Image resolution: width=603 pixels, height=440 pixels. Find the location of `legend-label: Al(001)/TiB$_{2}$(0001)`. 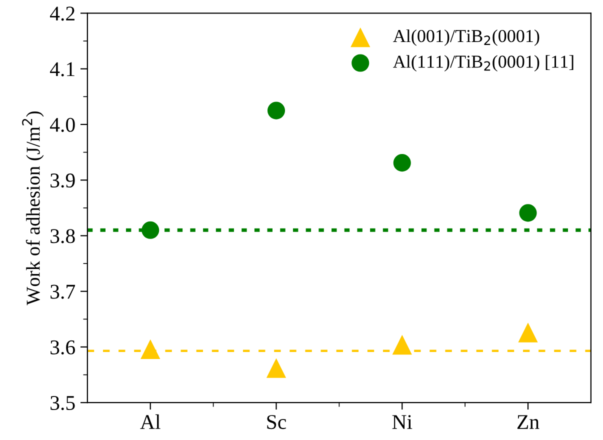

legend-label: Al(001)/TiB$_{2}$(0001) is located at coordinates (466, 37).